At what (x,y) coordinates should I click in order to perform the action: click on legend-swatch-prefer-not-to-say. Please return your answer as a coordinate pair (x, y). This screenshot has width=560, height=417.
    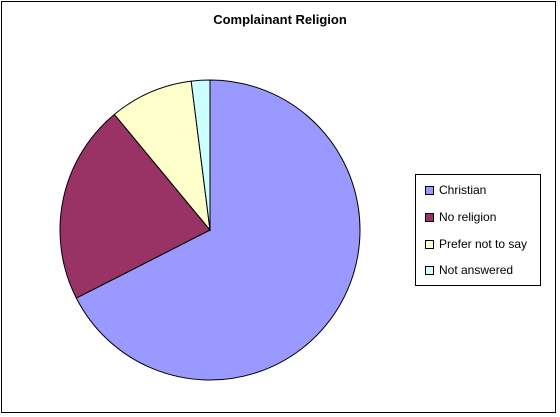
    Looking at the image, I should click on (429, 244).